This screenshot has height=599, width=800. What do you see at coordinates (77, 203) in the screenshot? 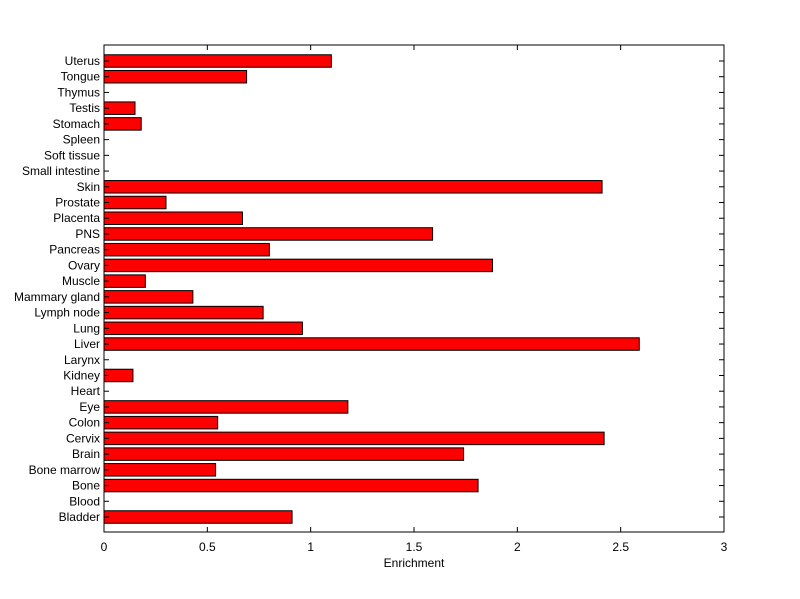
I see `y-tick-label-prostate: Prostate` at bounding box center [77, 203].